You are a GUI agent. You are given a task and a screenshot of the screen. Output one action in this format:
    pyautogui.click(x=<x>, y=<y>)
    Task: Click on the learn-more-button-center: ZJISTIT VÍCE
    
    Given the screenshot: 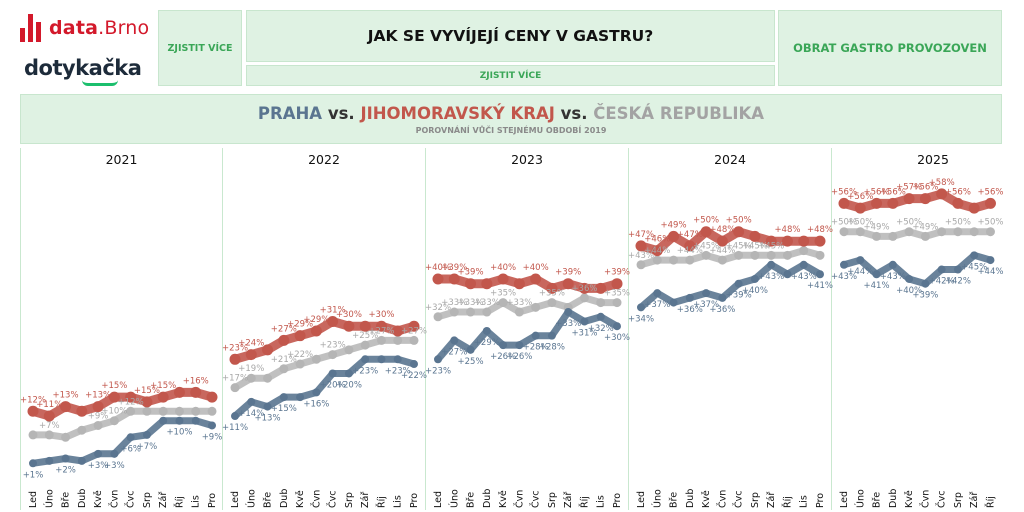 What is the action you would take?
    pyautogui.click(x=510, y=75)
    